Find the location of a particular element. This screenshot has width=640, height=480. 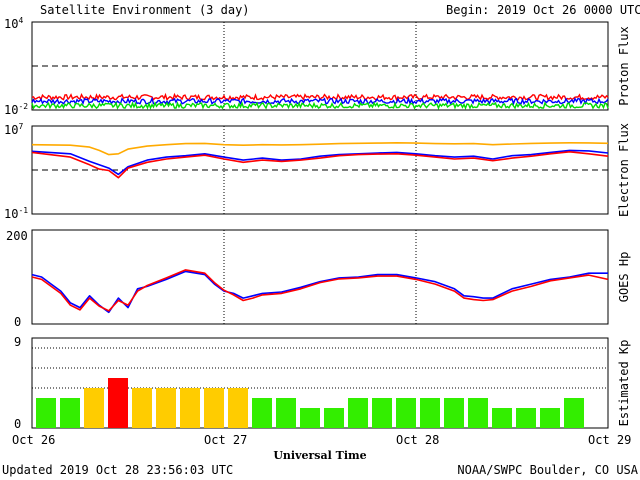

chart-title: Satellite Environment (3 day) is located at coordinates (145, 10).